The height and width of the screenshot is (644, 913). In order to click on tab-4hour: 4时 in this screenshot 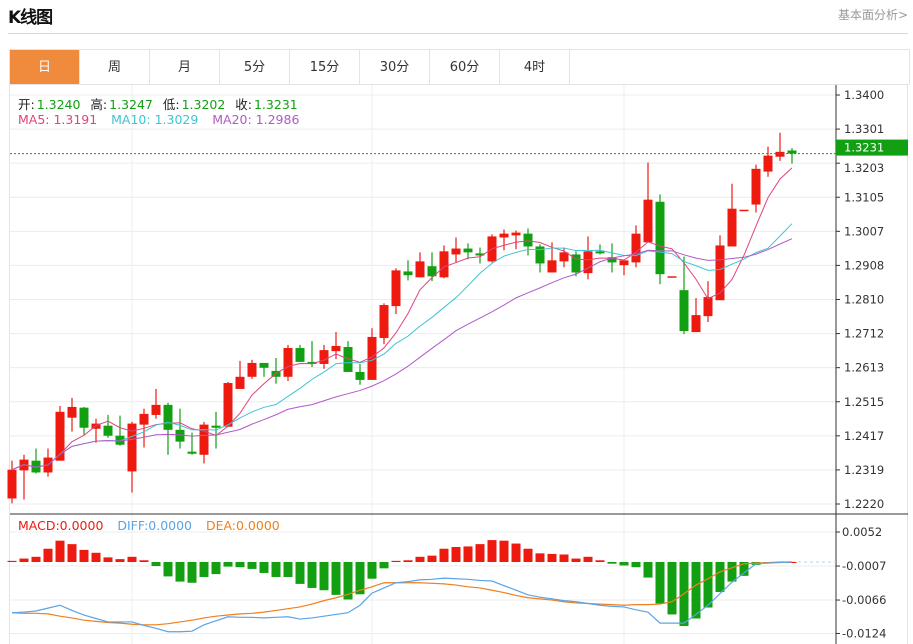, I will do `click(535, 67)`.